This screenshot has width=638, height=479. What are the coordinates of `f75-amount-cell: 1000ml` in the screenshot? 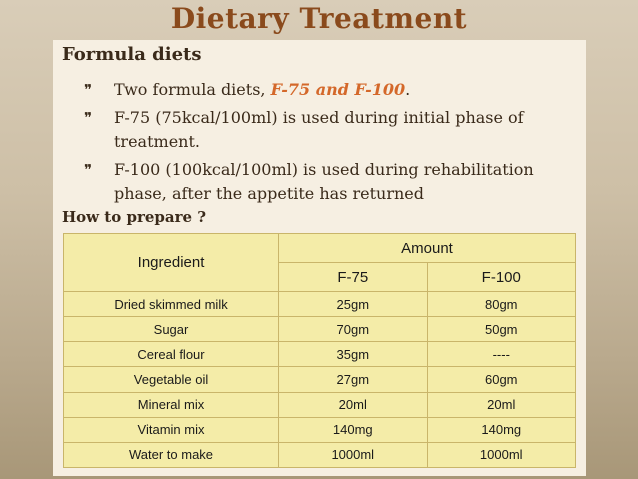 It's located at (353, 455).